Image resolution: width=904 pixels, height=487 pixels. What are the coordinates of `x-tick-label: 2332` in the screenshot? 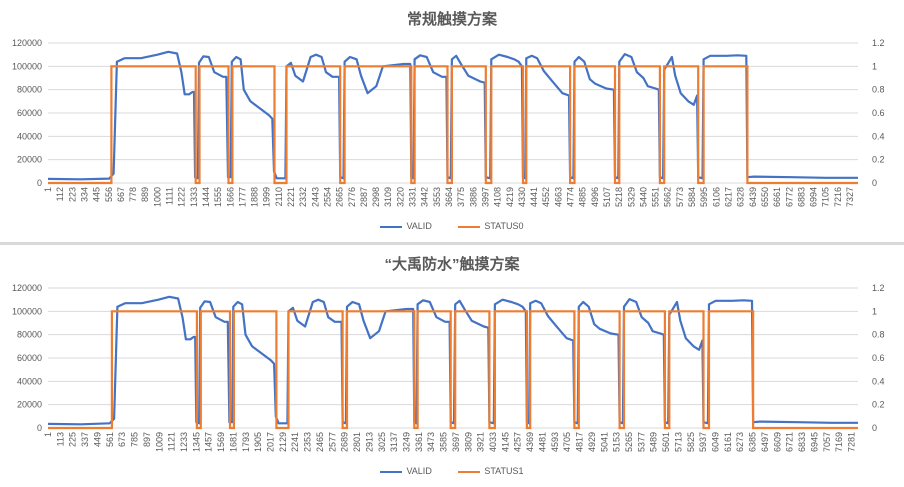 It's located at (303, 197).